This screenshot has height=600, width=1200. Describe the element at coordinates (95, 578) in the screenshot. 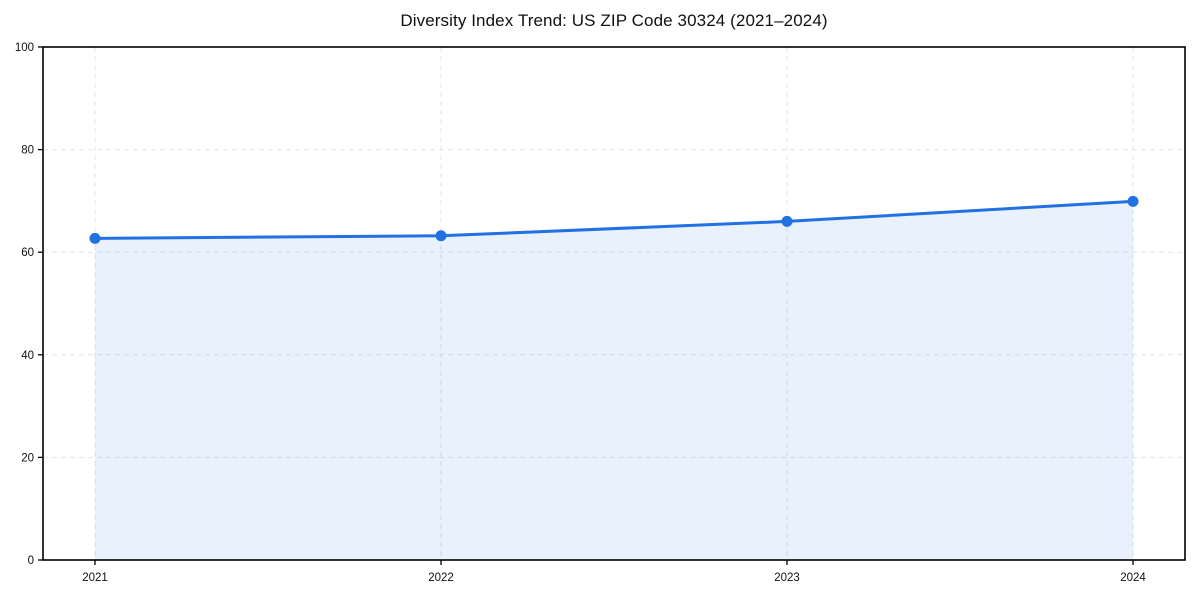

I see `x-tick-label: 2021` at that location.